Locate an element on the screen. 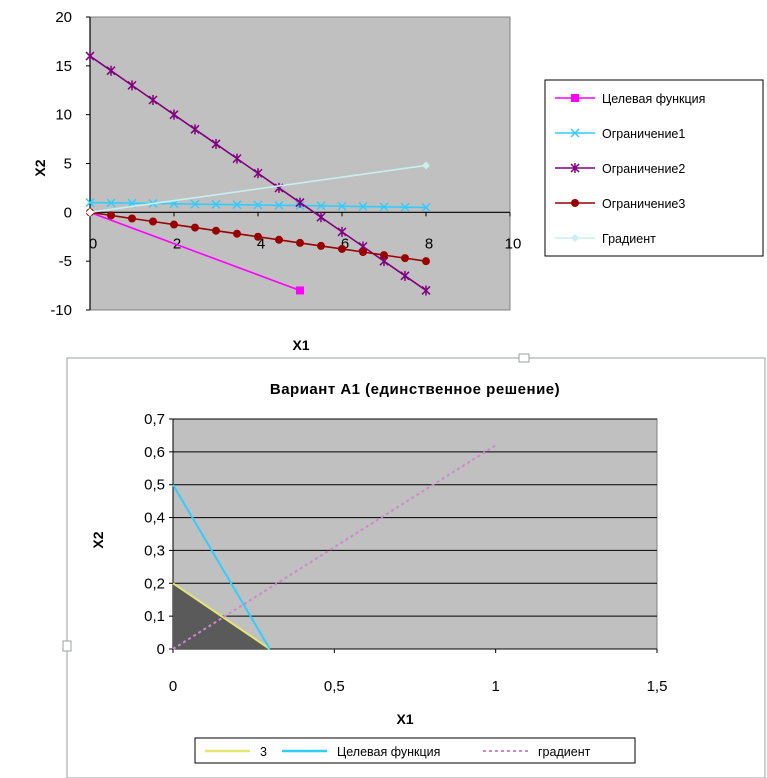  chart2-handle-left is located at coordinates (67, 646).